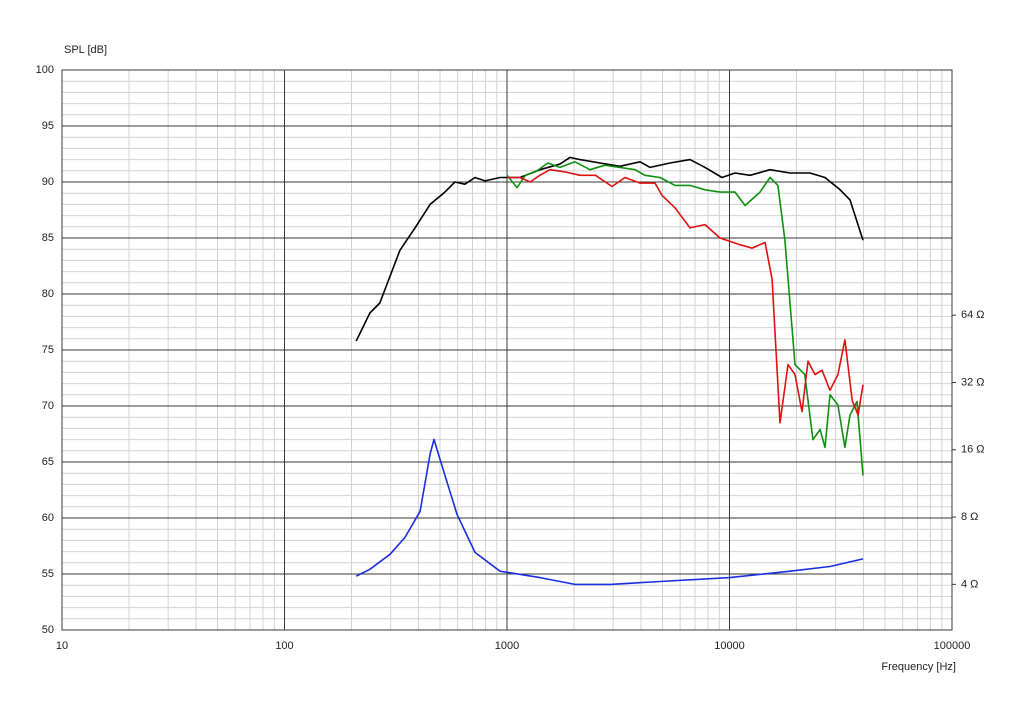 This screenshot has width=1024, height=716. What do you see at coordinates (48, 126) in the screenshot?
I see `y-tick-label: 95` at bounding box center [48, 126].